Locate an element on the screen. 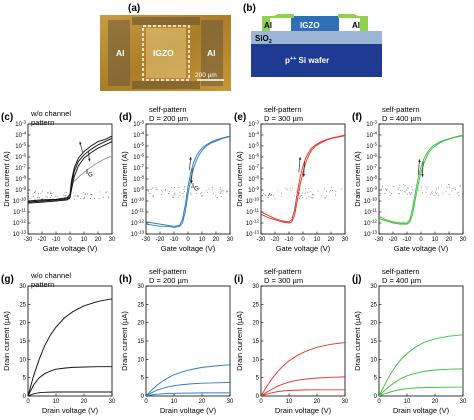 The width and height of the screenshot is (474, 420). igzo-pad is located at coordinates (166, 53).